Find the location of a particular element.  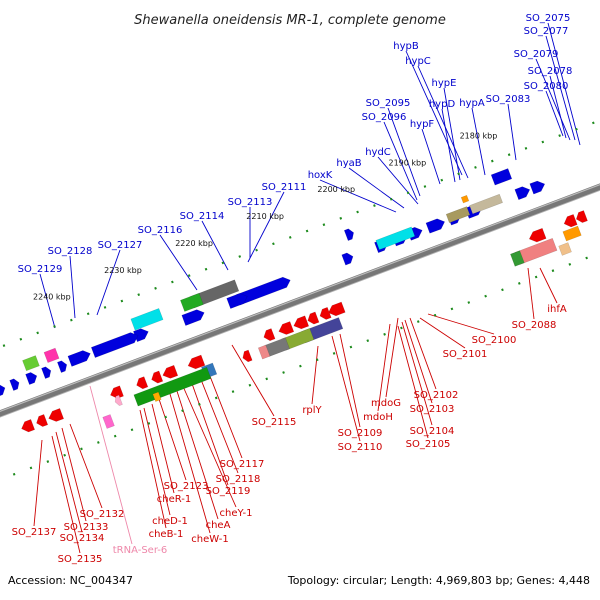

reverse-gene-label: SO_2135 is located at coordinates (80, 559).